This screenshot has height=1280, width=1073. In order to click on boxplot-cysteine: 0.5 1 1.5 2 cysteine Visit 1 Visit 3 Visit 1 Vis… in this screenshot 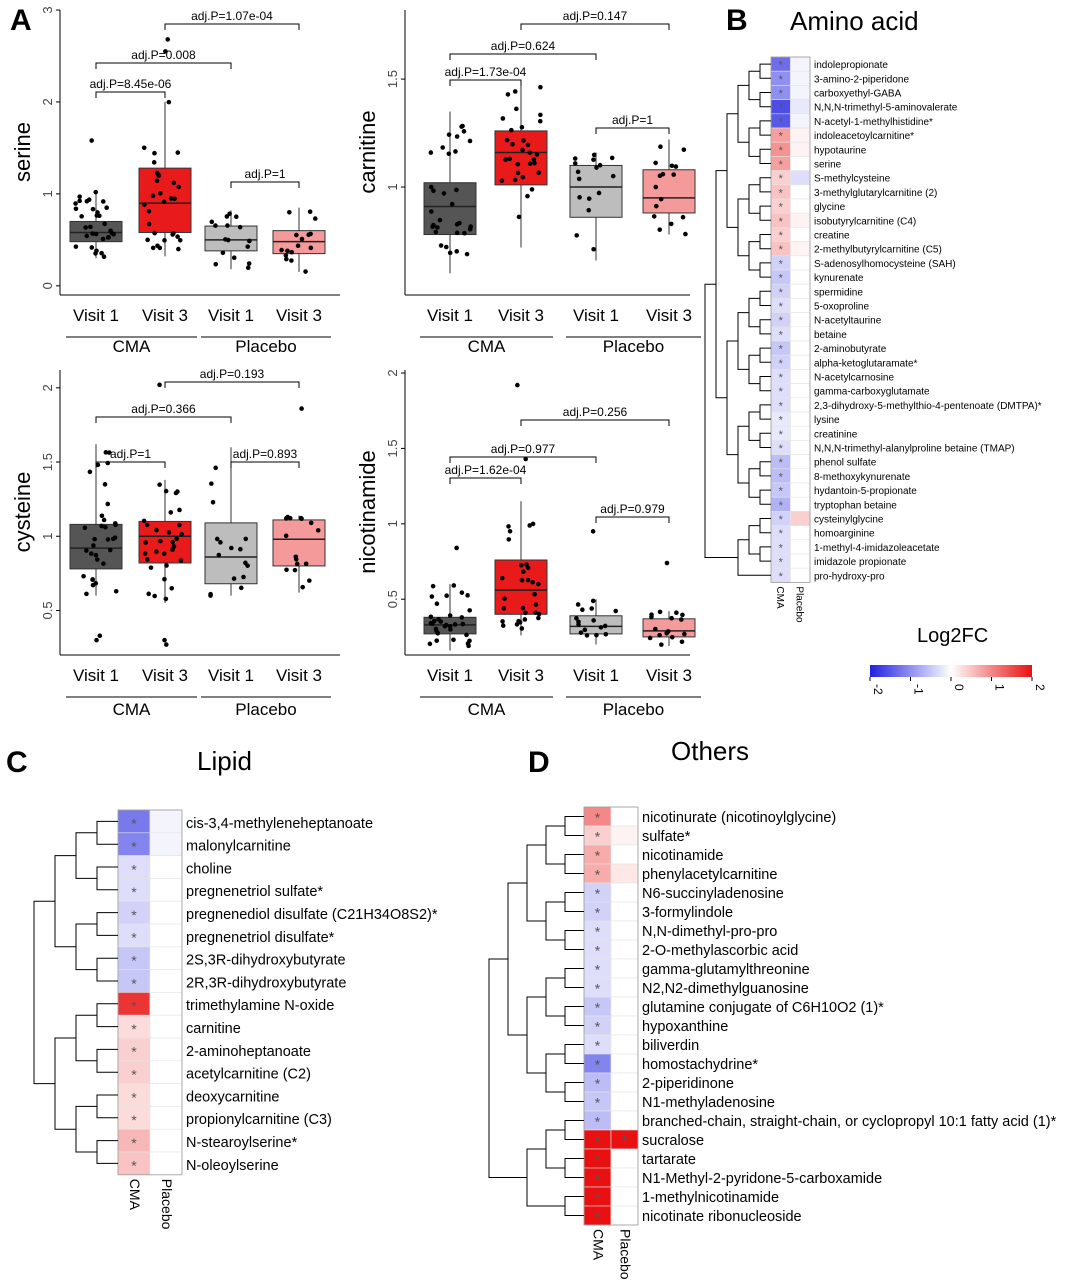, I will do `click(175, 543)`.